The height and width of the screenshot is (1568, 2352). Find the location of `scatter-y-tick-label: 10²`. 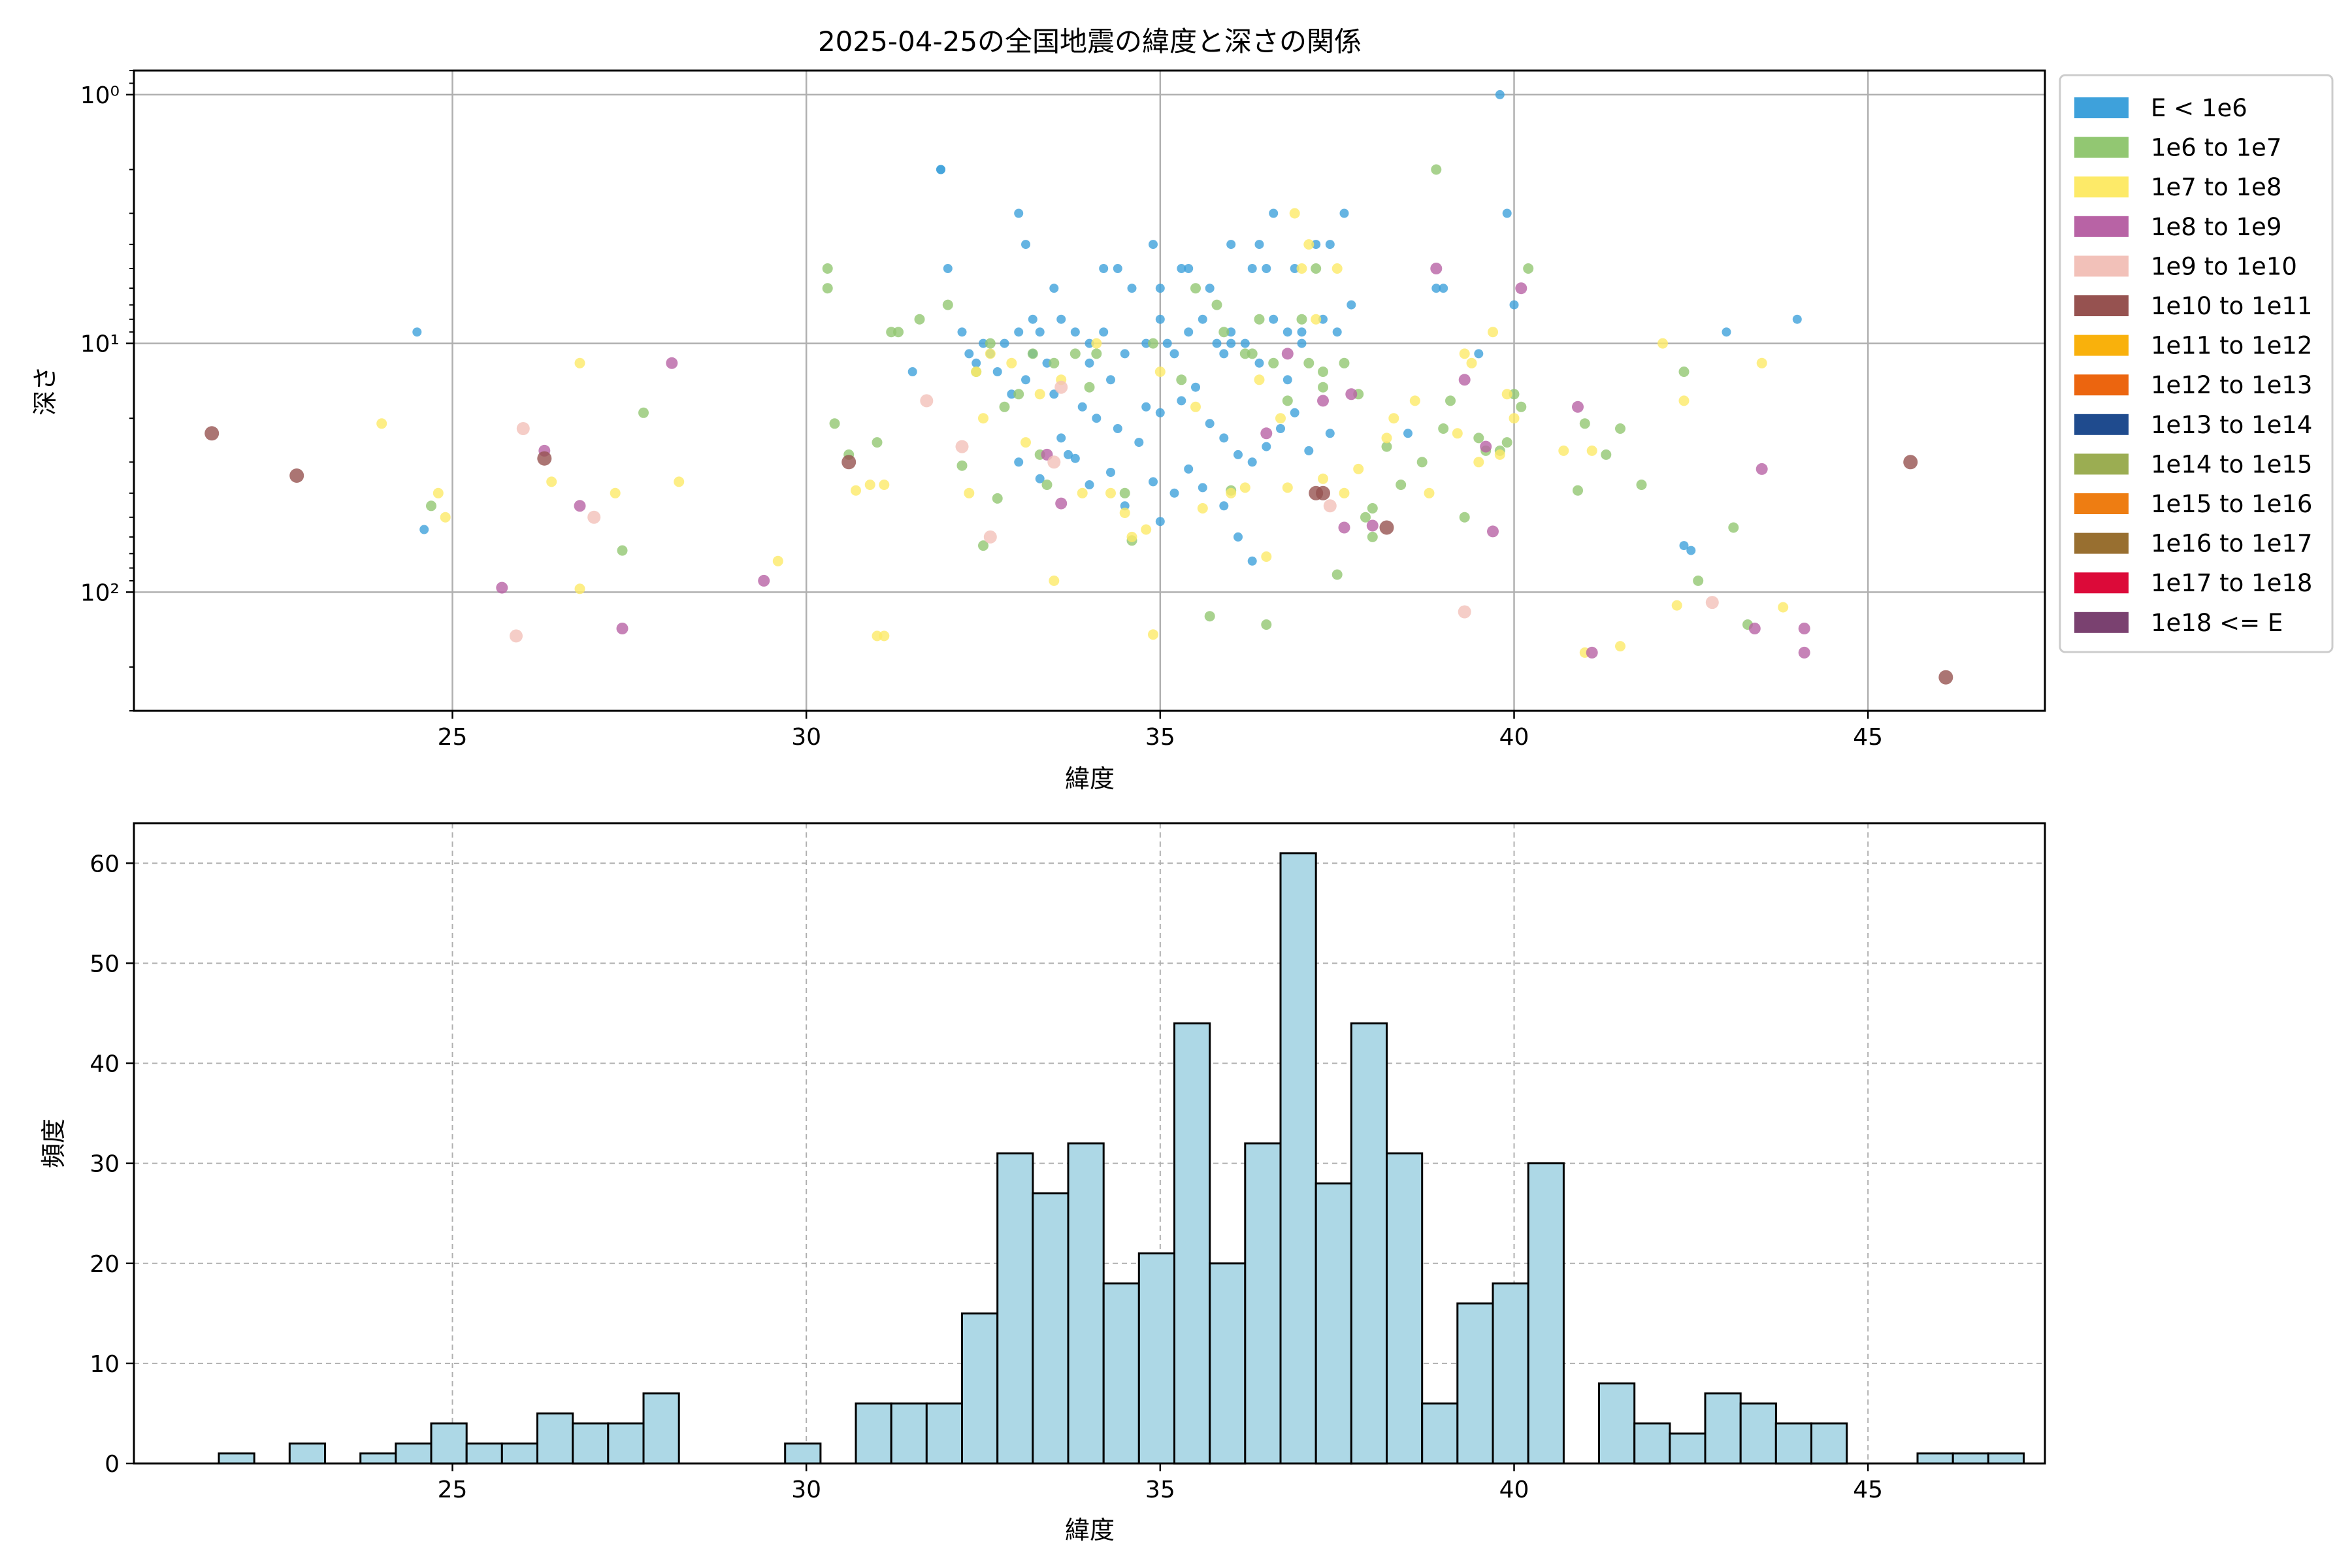

scatter-y-tick-label: 10² is located at coordinates (100, 593).